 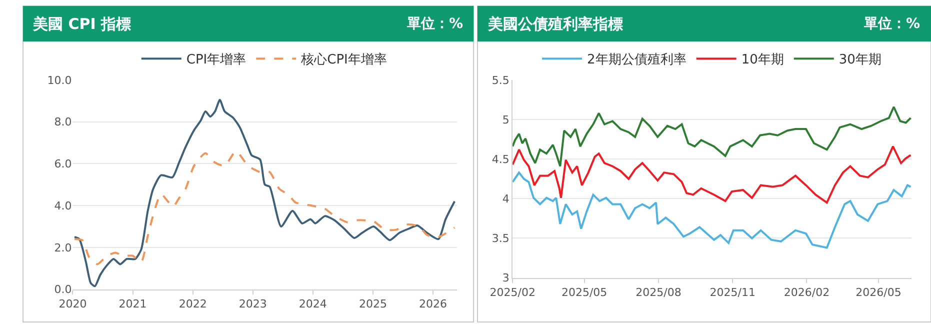 I want to click on x-tick-label: 2021, so click(x=132, y=304).